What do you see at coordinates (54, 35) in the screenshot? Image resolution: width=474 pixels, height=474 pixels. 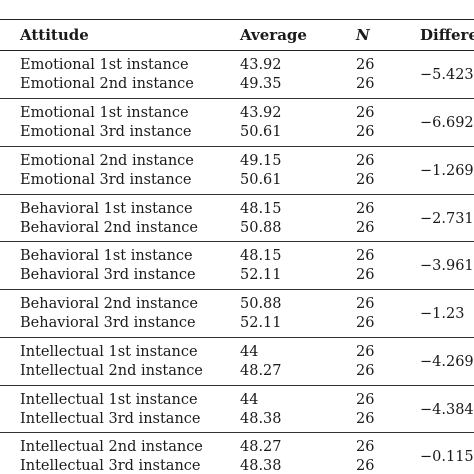 I see `header-attitude: Attitude` at bounding box center [54, 35].